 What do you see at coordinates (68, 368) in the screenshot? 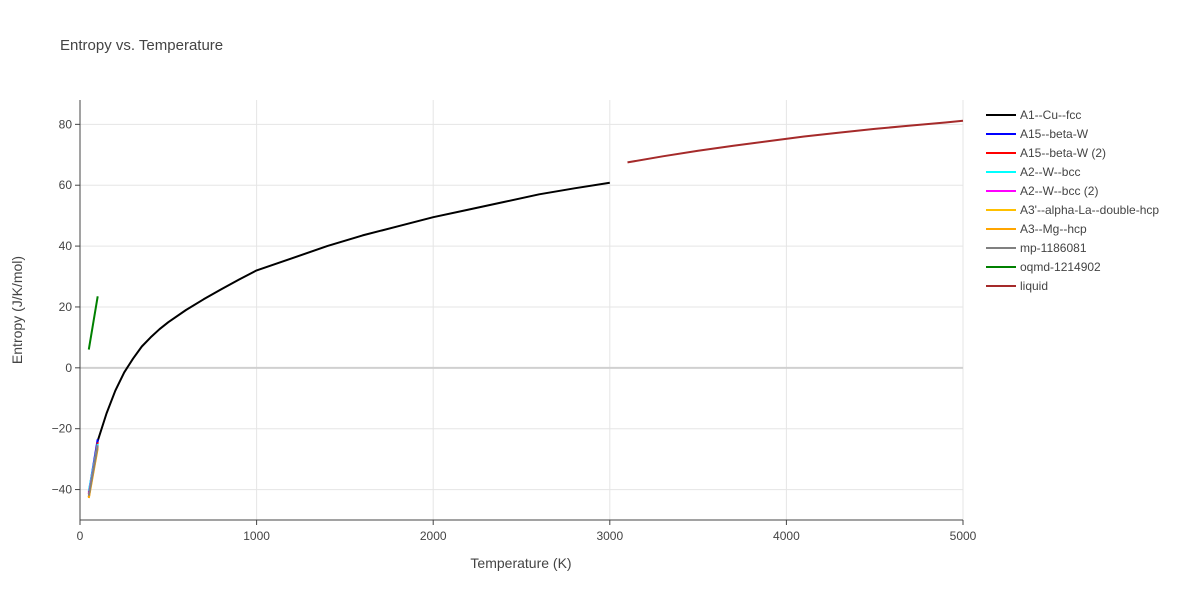
I see `y-tick-label: 0` at bounding box center [68, 368].